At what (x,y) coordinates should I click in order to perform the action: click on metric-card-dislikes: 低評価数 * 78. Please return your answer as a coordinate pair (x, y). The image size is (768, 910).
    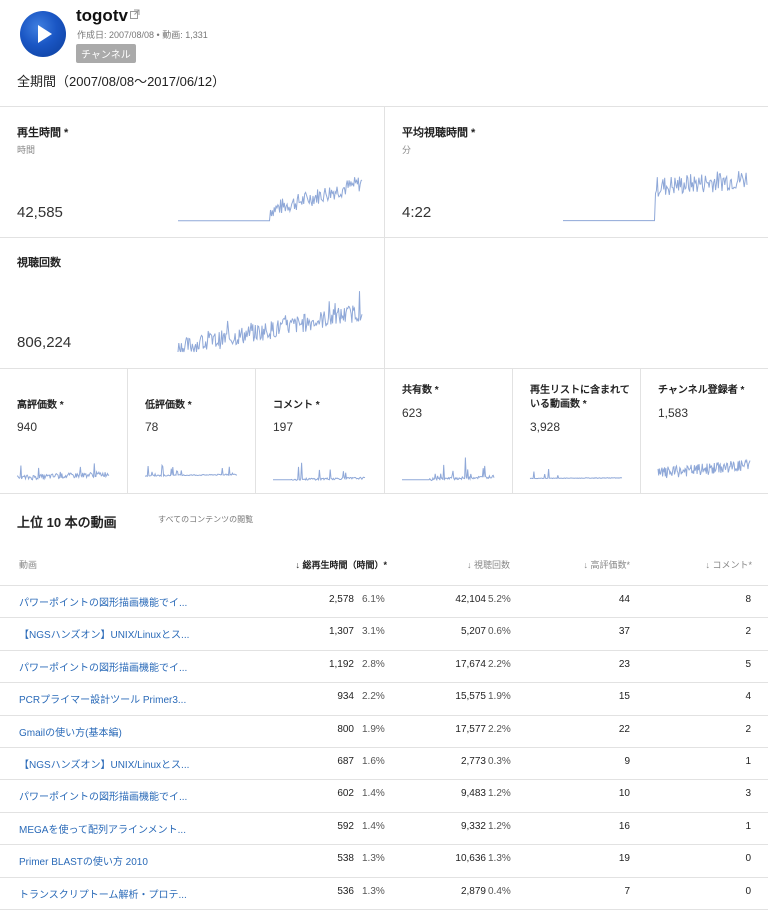
    Looking at the image, I should click on (191, 431).